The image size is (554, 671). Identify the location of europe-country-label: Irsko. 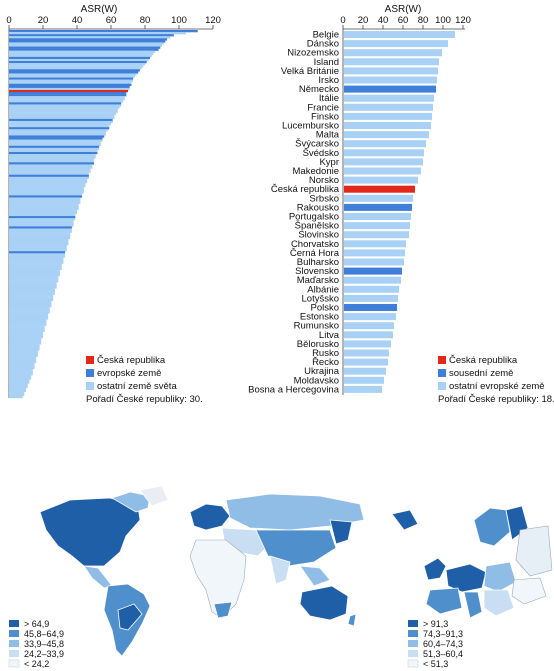
(328, 80).